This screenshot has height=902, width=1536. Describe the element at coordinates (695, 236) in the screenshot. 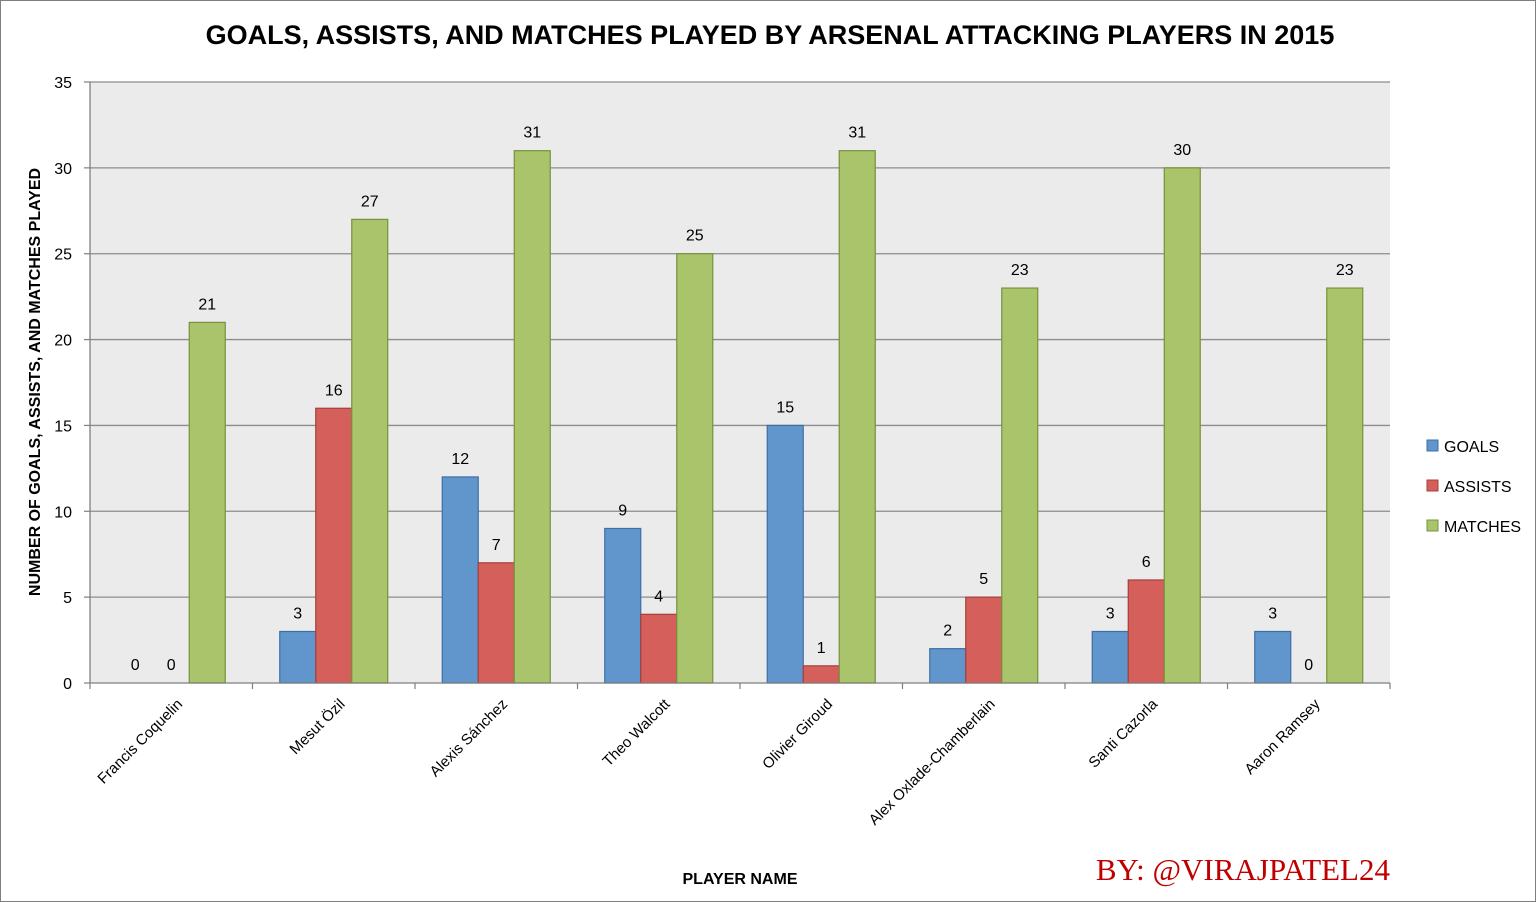

I see `data-label-matches: 25` at that location.